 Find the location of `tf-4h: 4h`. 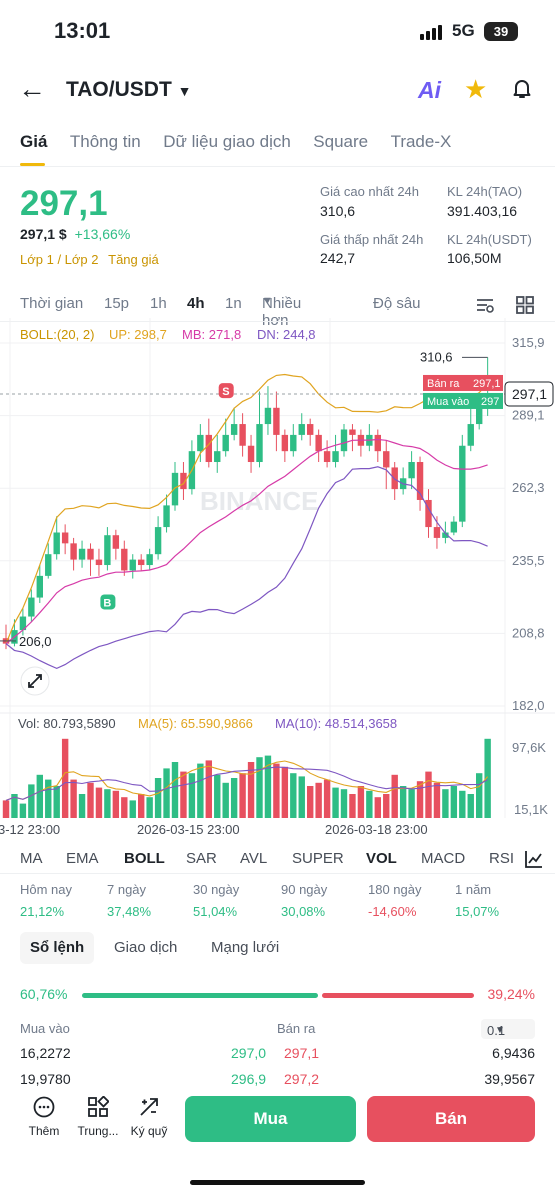

tf-4h: 4h is located at coordinates (196, 303).